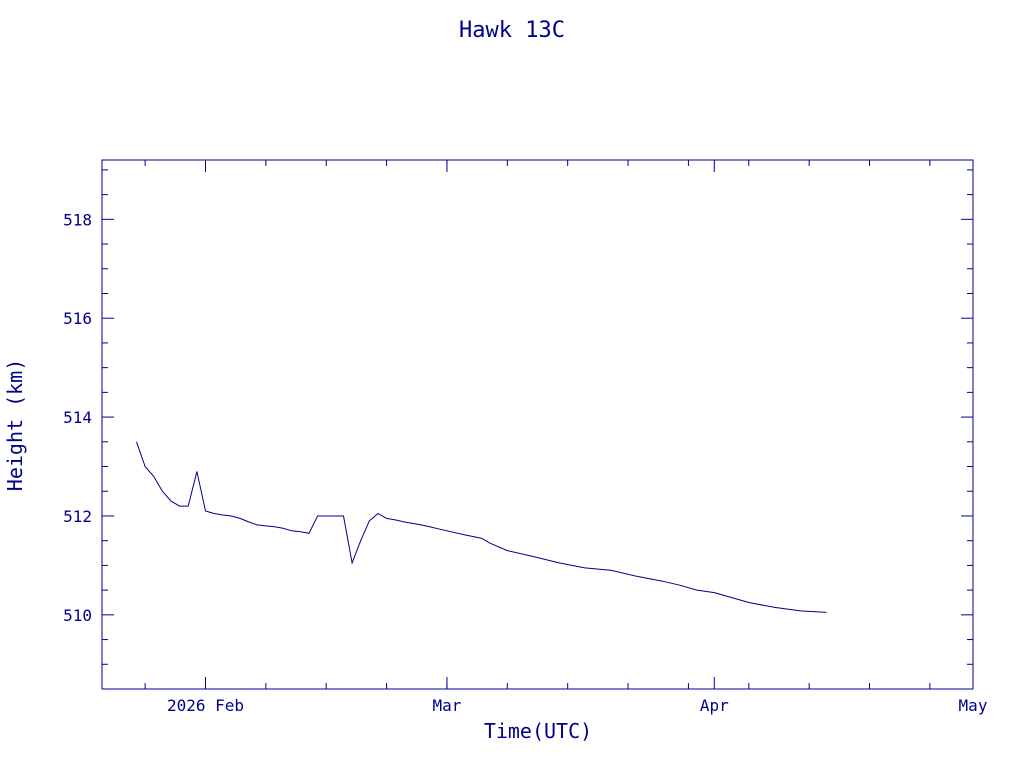  Describe the element at coordinates (77, 615) in the screenshot. I see `y-tick-label: 510` at that location.